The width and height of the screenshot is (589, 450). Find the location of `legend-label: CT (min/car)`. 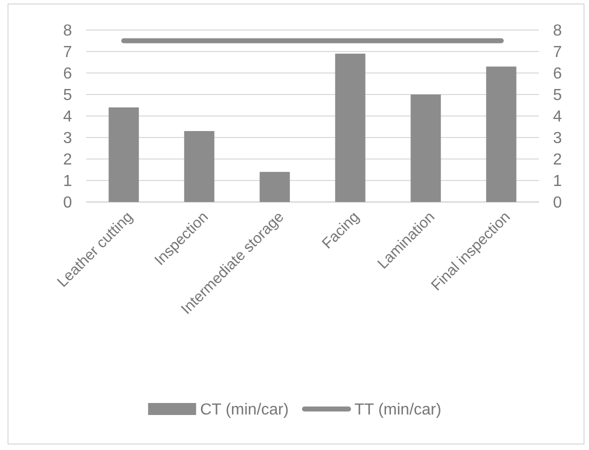

legend-label: CT (min/car) is located at coordinates (244, 410).